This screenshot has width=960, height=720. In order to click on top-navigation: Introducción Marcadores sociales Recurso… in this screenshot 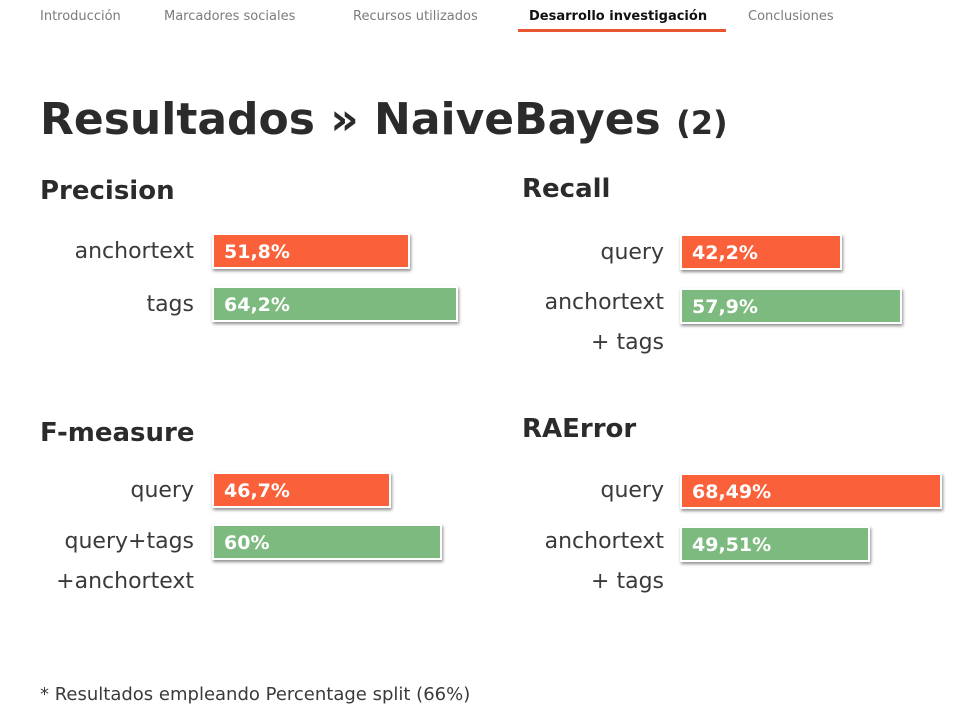, I will do `click(480, 17)`.